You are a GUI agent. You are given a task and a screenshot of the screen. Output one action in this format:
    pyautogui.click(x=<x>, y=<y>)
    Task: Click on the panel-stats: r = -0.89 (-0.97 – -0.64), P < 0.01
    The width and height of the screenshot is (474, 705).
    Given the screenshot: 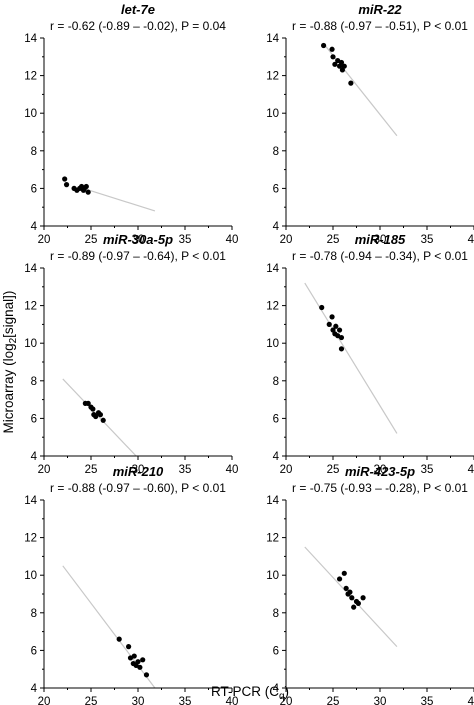 What is the action you would take?
    pyautogui.click(x=138, y=256)
    